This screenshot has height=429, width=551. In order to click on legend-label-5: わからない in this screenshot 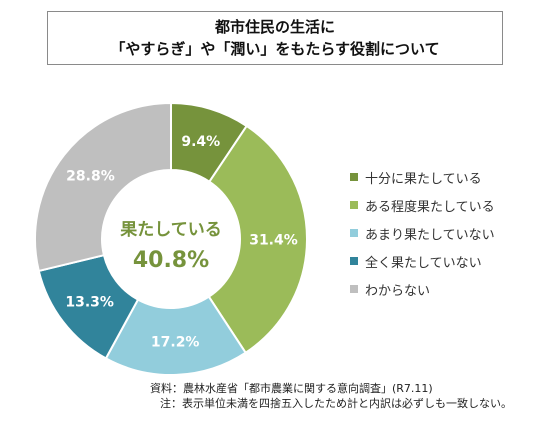, I will do `click(398, 291)`.